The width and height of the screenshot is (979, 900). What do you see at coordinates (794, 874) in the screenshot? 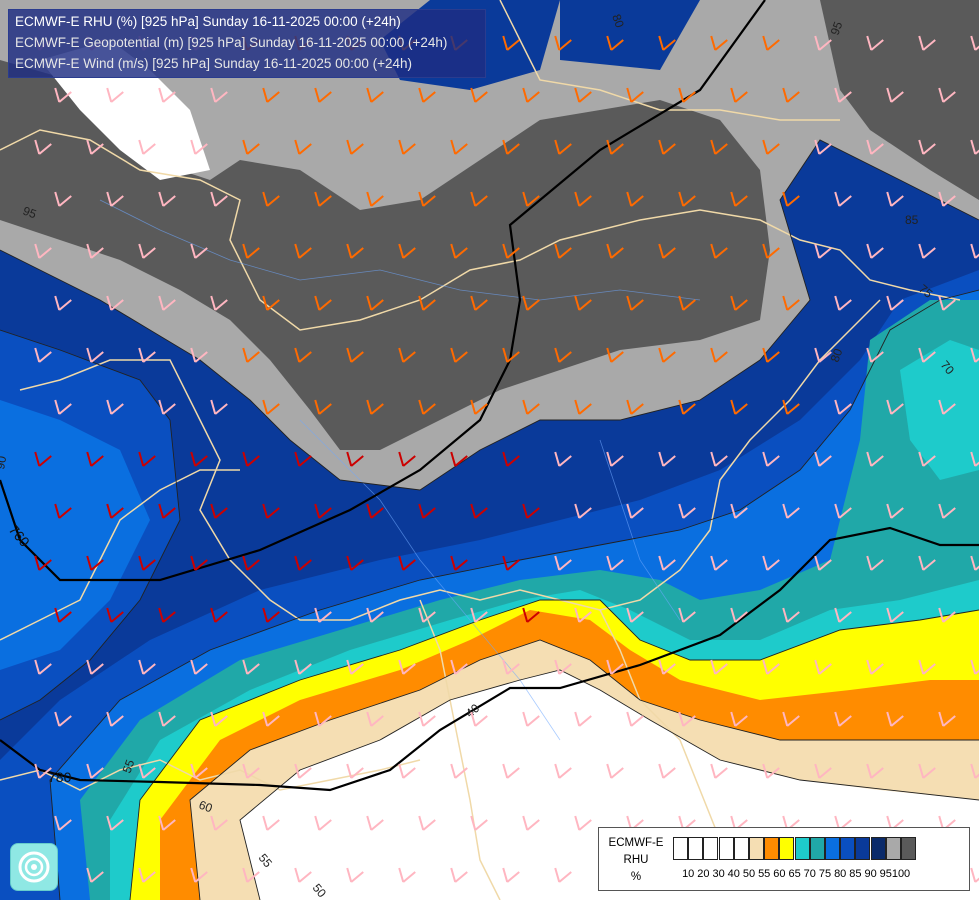
I see `legend-tick-label: 65` at bounding box center [794, 874].